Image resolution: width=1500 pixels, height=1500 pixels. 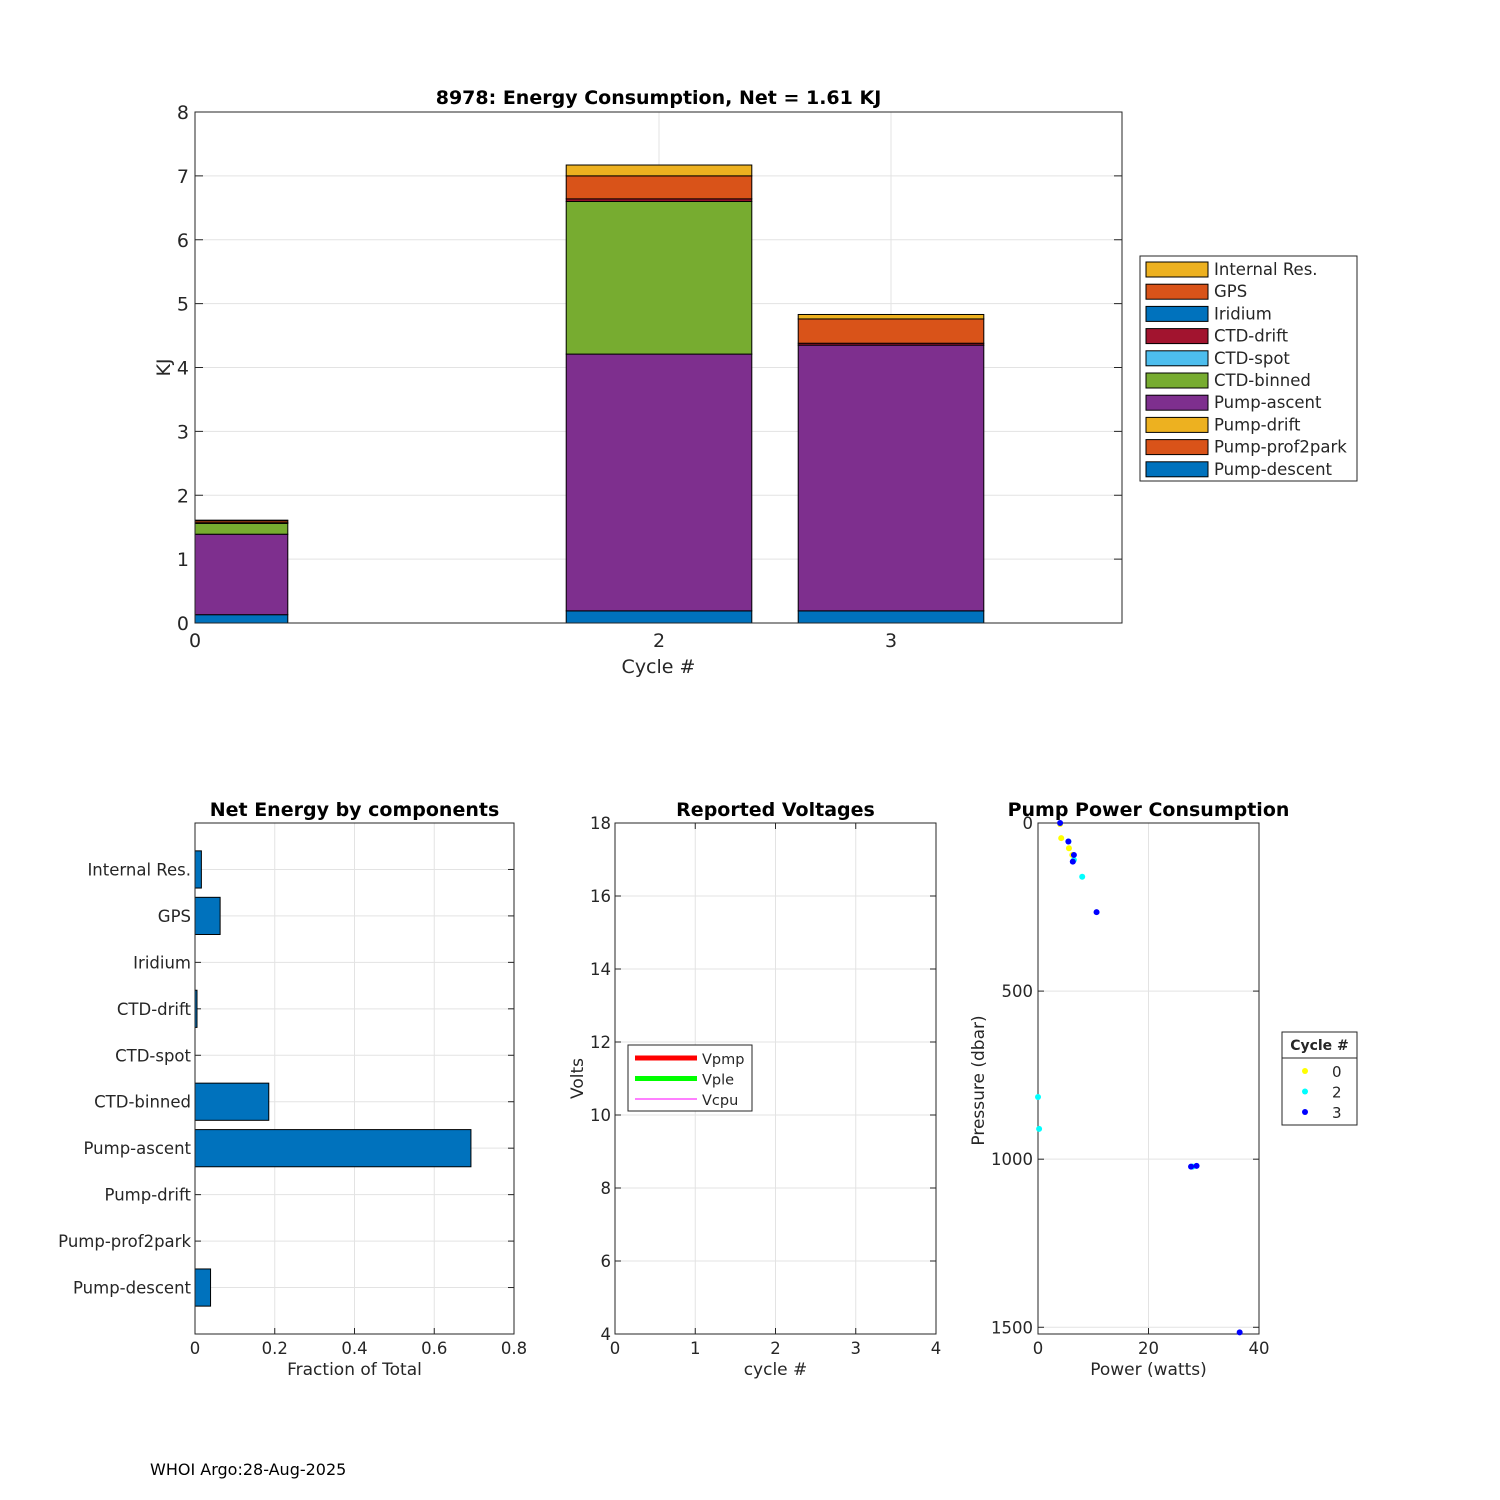 What do you see at coordinates (132, 1288) in the screenshot?
I see `components-category-label: Pump-descent` at bounding box center [132, 1288].